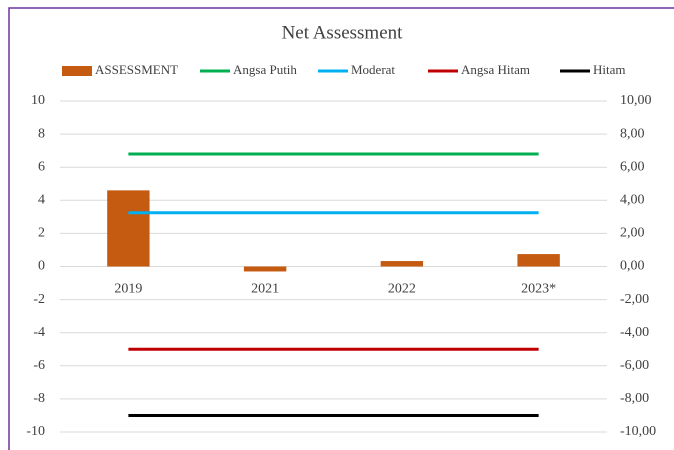 This screenshot has width=674, height=450. Describe the element at coordinates (41, 200) in the screenshot. I see `y-tick-label: 4` at that location.